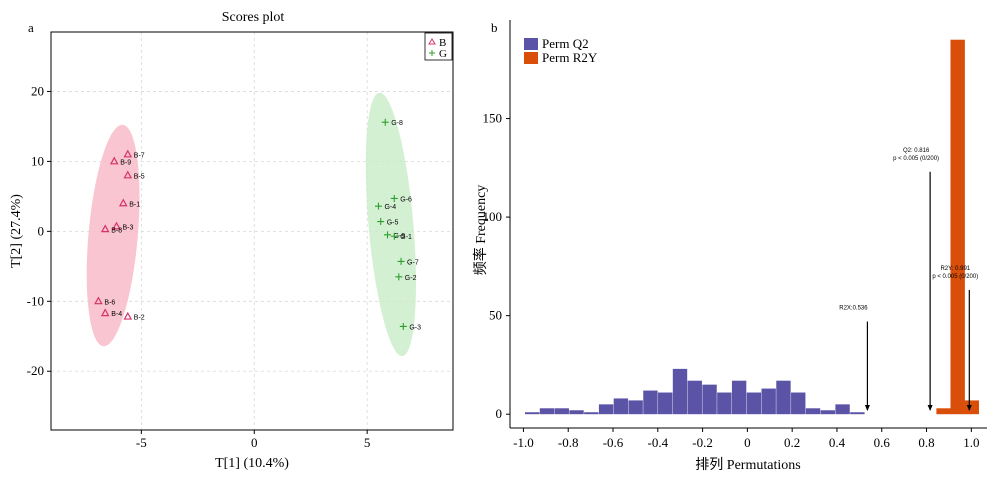  Describe the element at coordinates (746, 439) in the screenshot. I see `chart-b-x-axis-ticks: -1.0 -0.8 -0.6 -0.4 -0.2 0 0.2 0.4 0.6 0.8 1.0` at that location.